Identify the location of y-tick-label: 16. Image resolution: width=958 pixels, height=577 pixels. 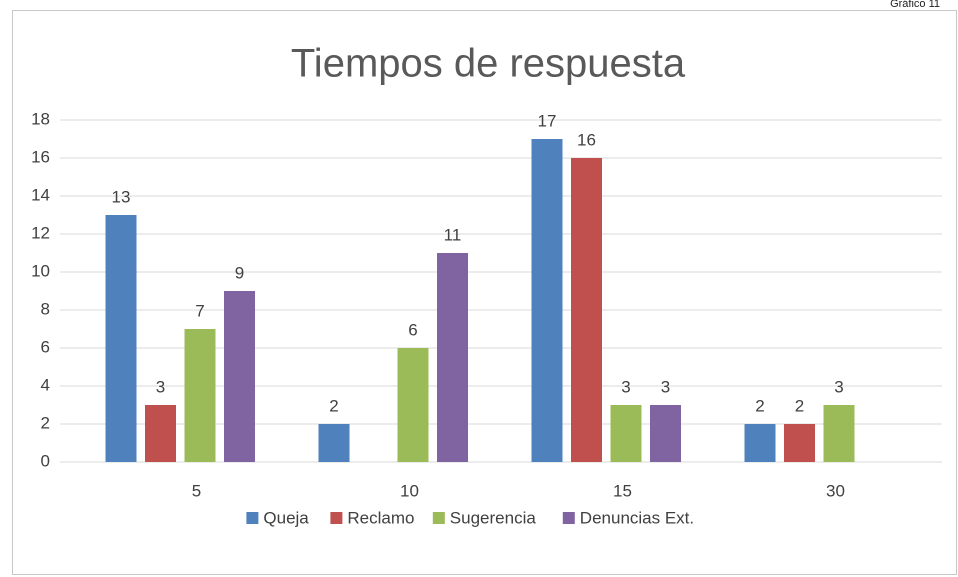
(40, 156).